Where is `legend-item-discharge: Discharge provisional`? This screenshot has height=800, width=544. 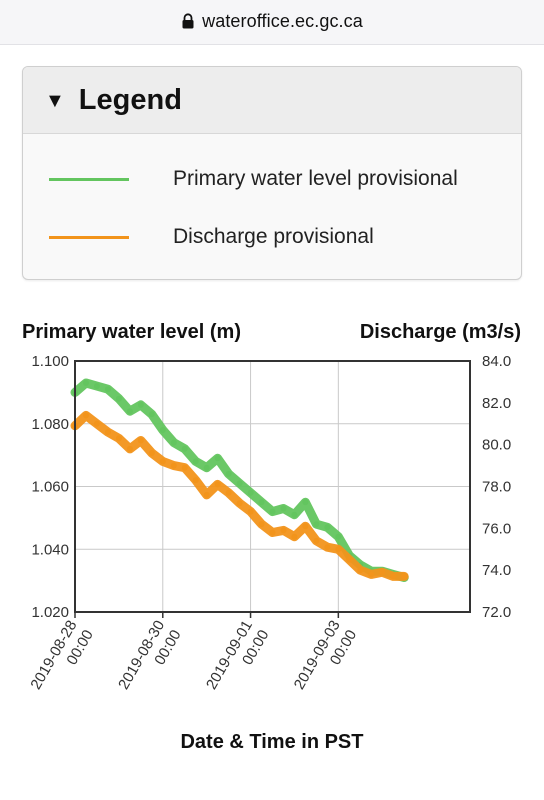 legend-item-discharge: Discharge provisional is located at coordinates (272, 237).